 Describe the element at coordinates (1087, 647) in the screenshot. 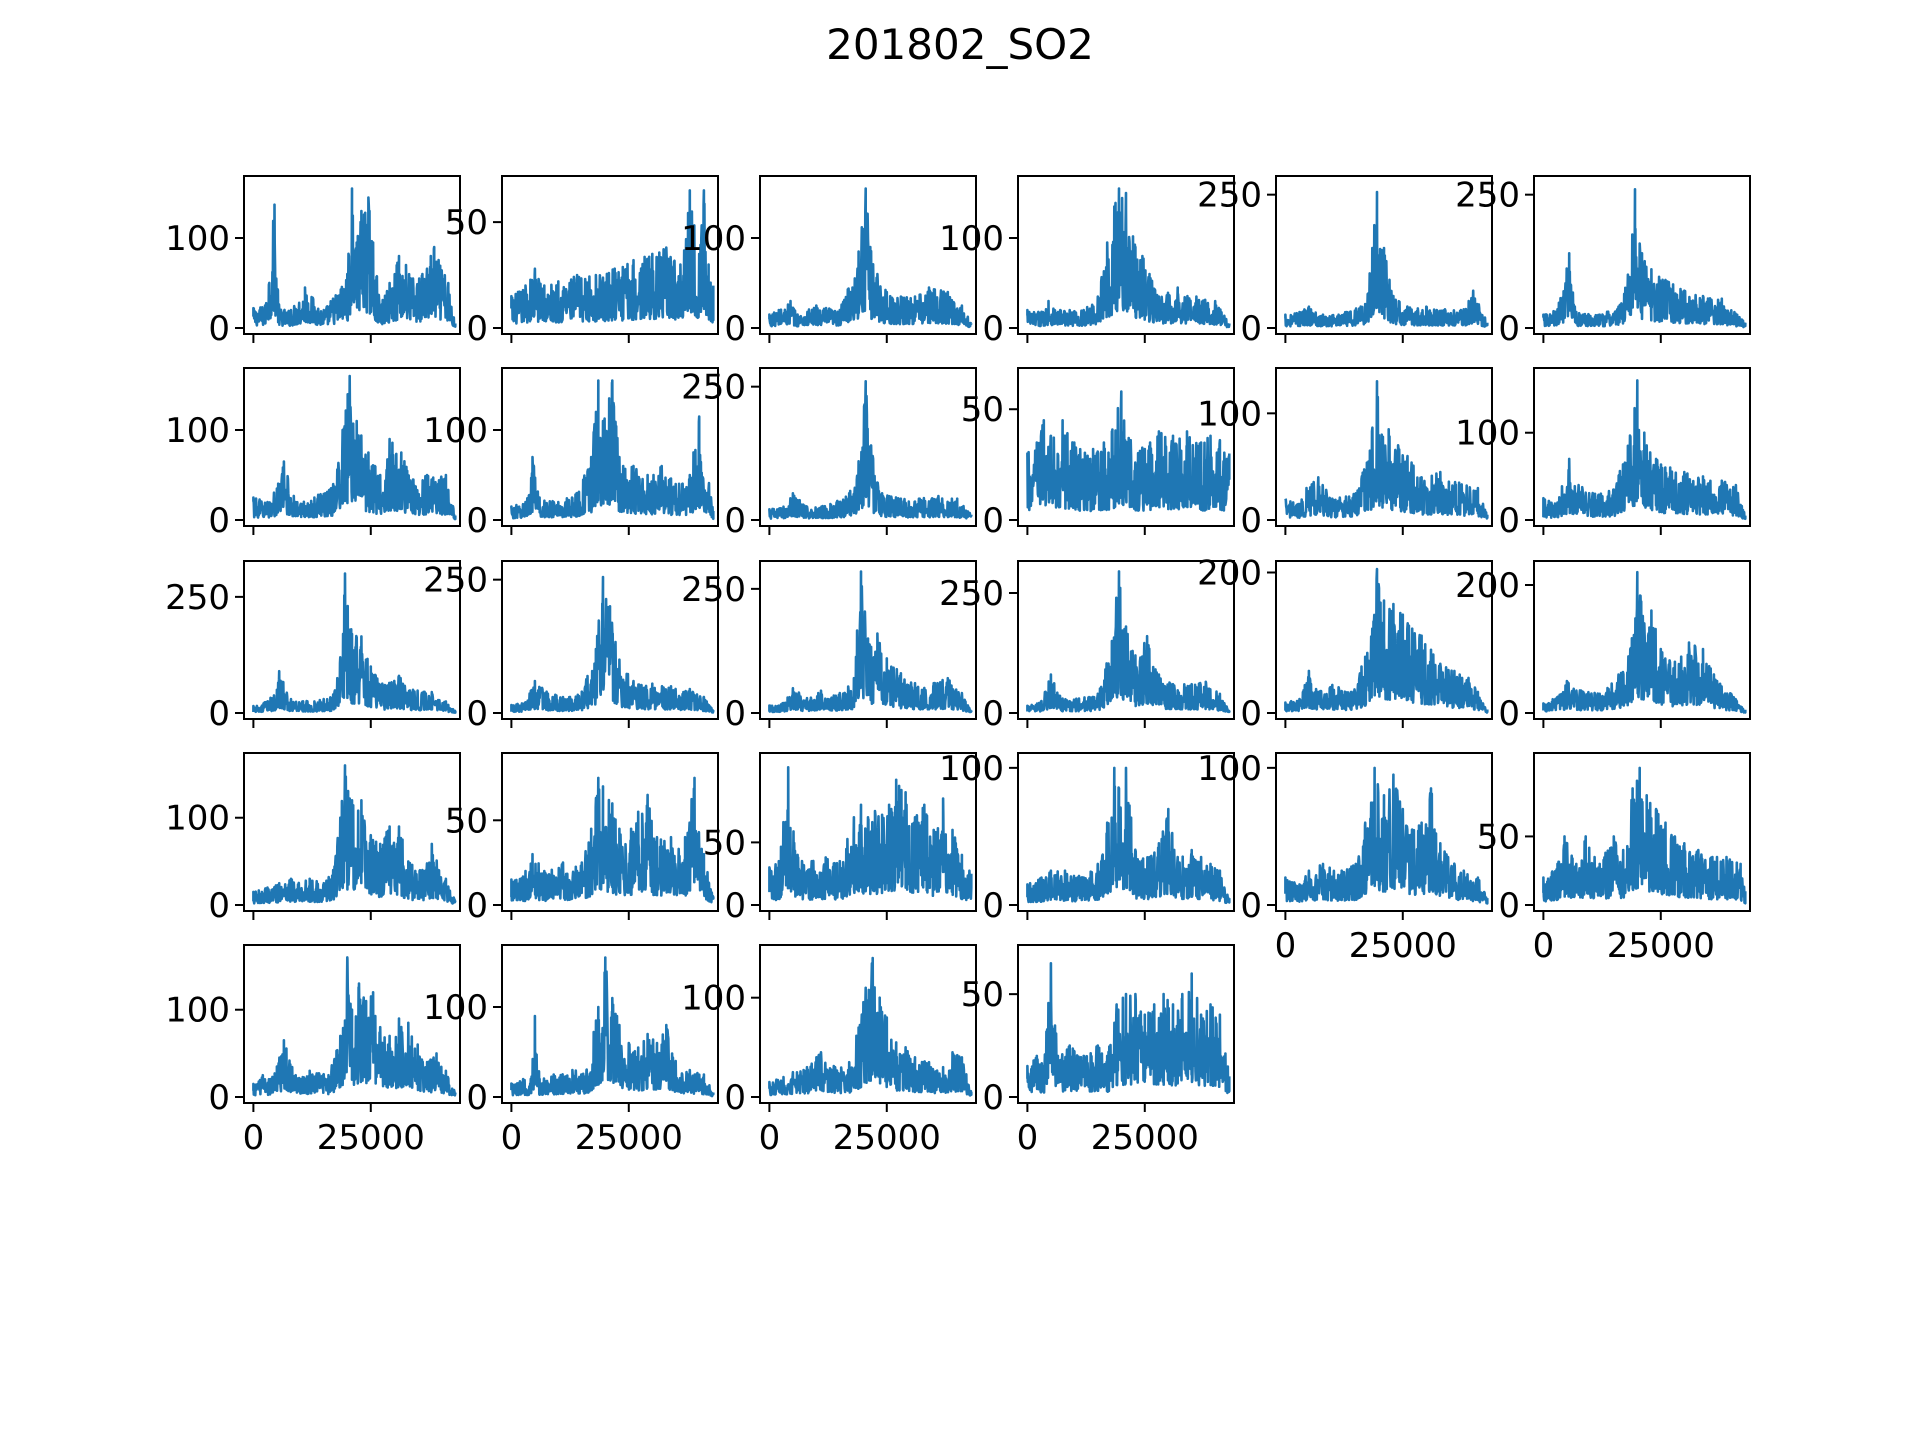

I see `subplot-16: 0 250` at that location.